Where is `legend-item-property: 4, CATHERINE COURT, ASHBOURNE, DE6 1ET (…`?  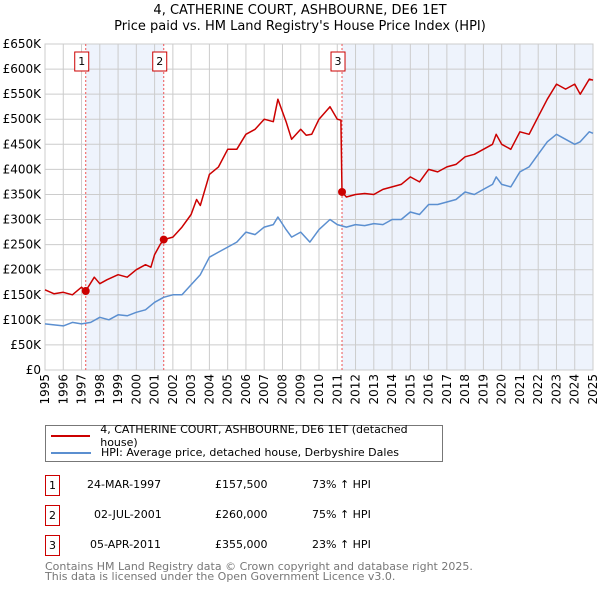
legend-item-property: 4, CATHERINE COURT, ASHBOURNE, DE6 1ET (… is located at coordinates (244, 436).